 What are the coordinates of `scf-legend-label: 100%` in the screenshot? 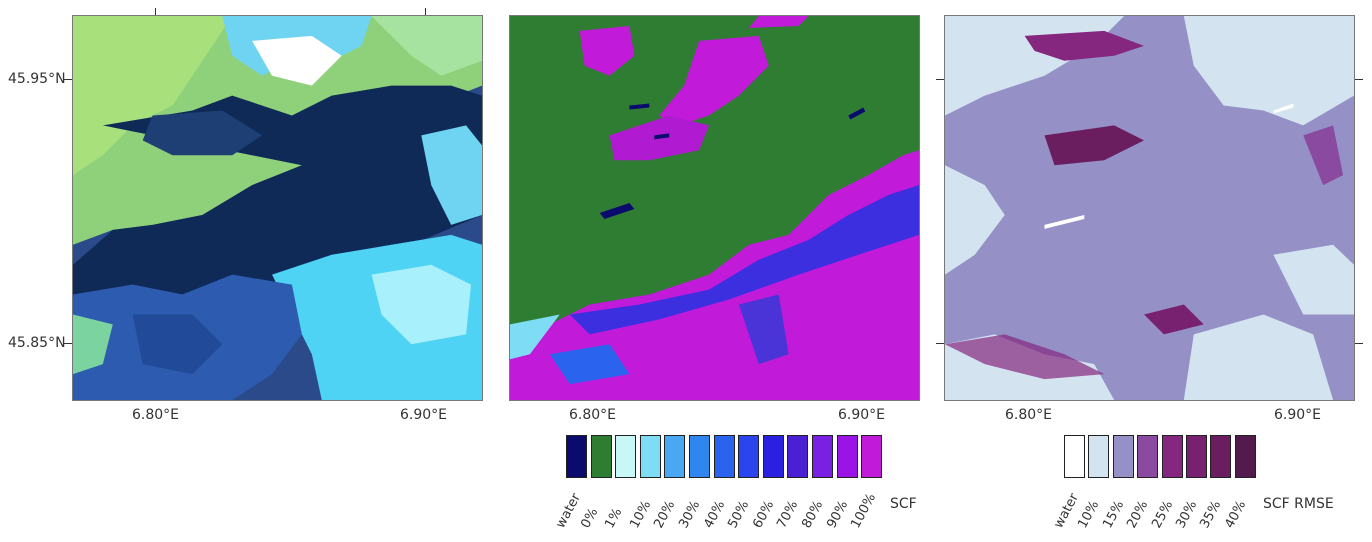 It's located at (864, 511).